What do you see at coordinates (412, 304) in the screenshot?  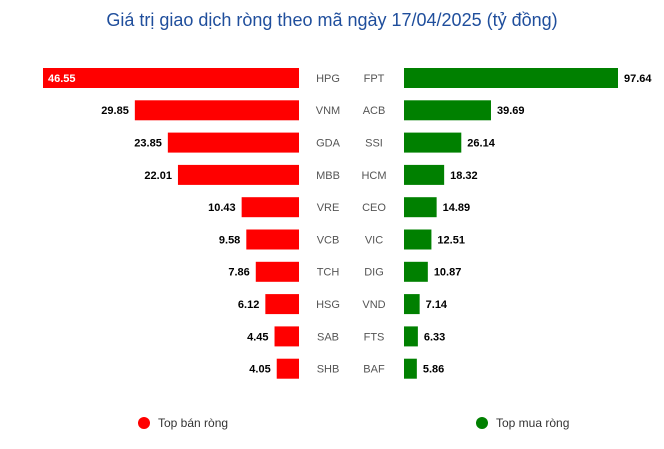 I see `buy-bar-vnd` at bounding box center [412, 304].